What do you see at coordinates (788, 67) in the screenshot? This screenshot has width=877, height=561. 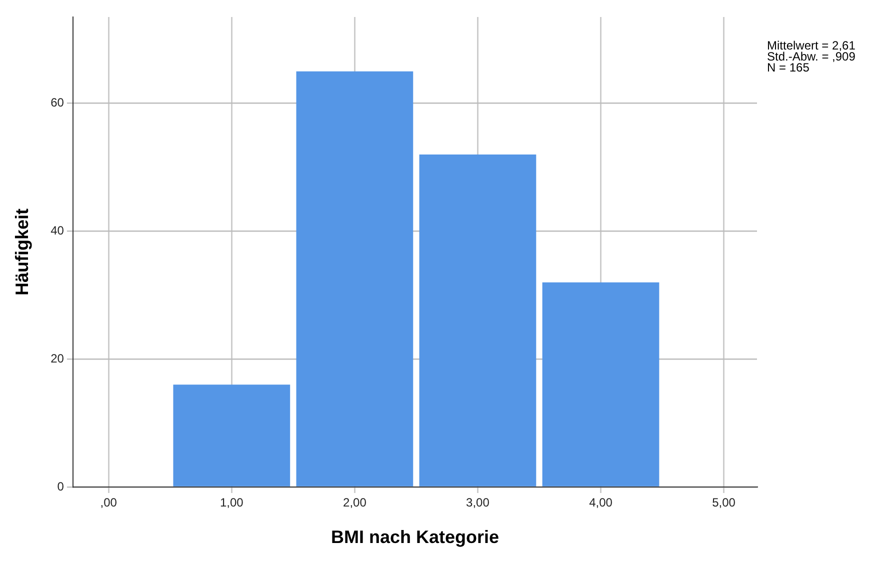 I see `text: N = 165` at bounding box center [788, 67].